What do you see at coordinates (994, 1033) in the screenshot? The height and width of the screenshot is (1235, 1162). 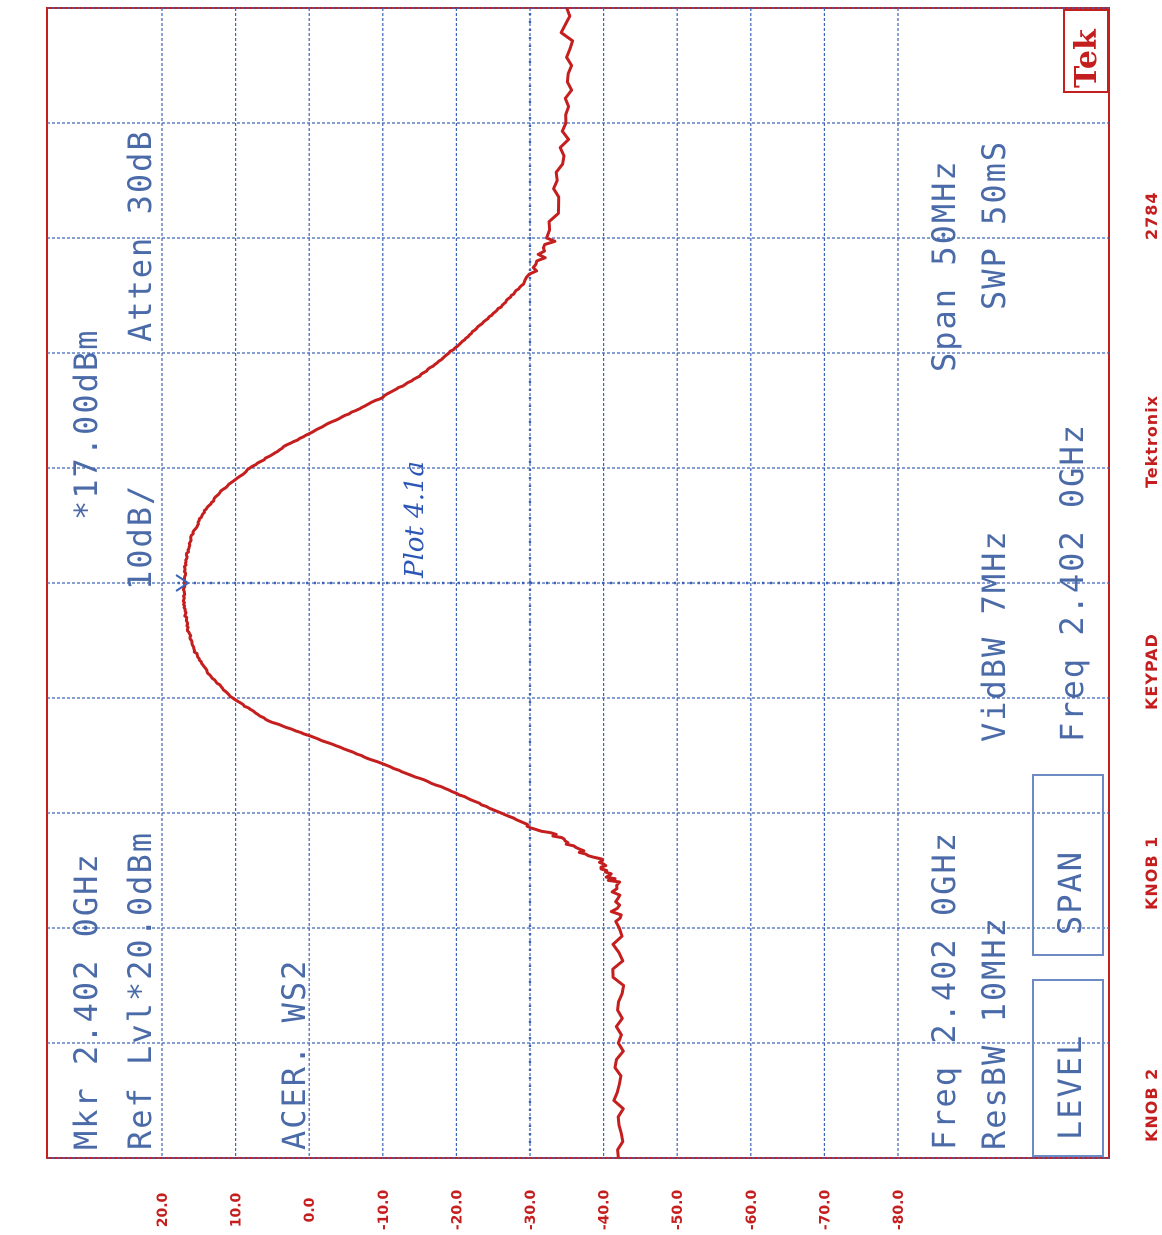 I see `resbw-readout: ResBW 10MHz` at bounding box center [994, 1033].